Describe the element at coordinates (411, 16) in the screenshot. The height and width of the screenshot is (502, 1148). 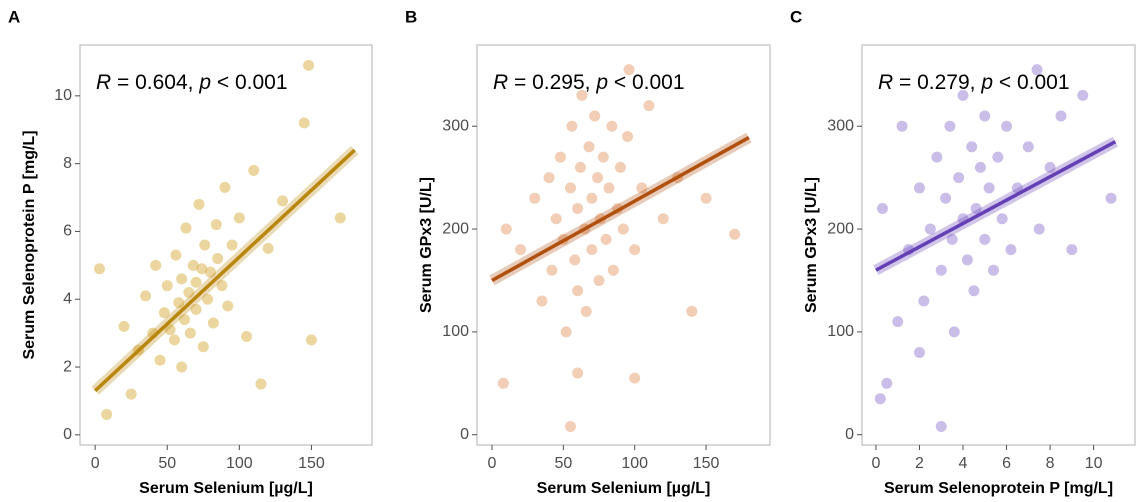
I see `panel-label: B` at that location.